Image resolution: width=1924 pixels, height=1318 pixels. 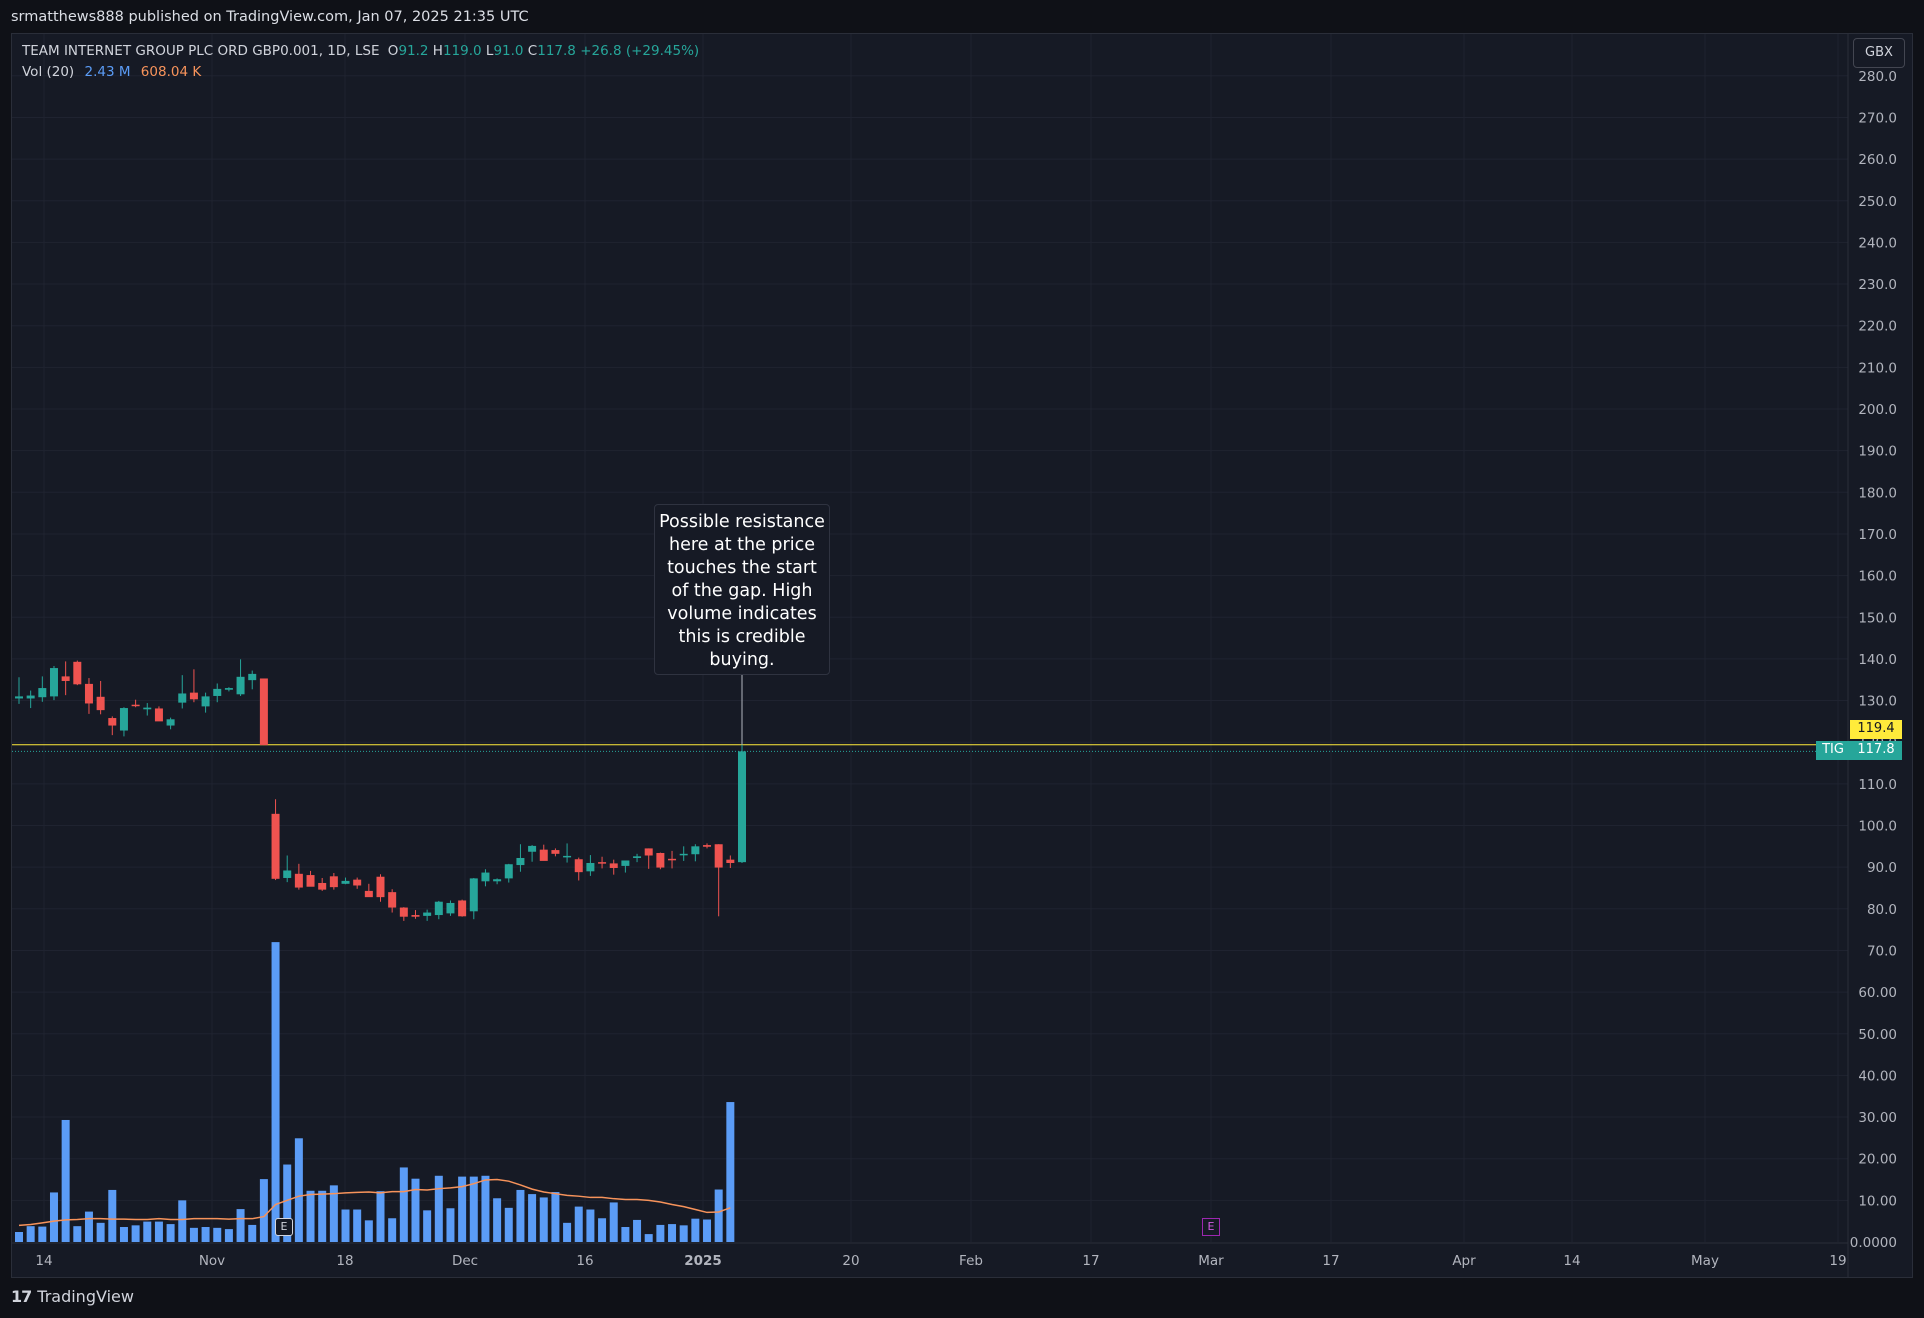 What do you see at coordinates (1877, 452) in the screenshot?
I see `y-tick-label: 190.0` at bounding box center [1877, 452].